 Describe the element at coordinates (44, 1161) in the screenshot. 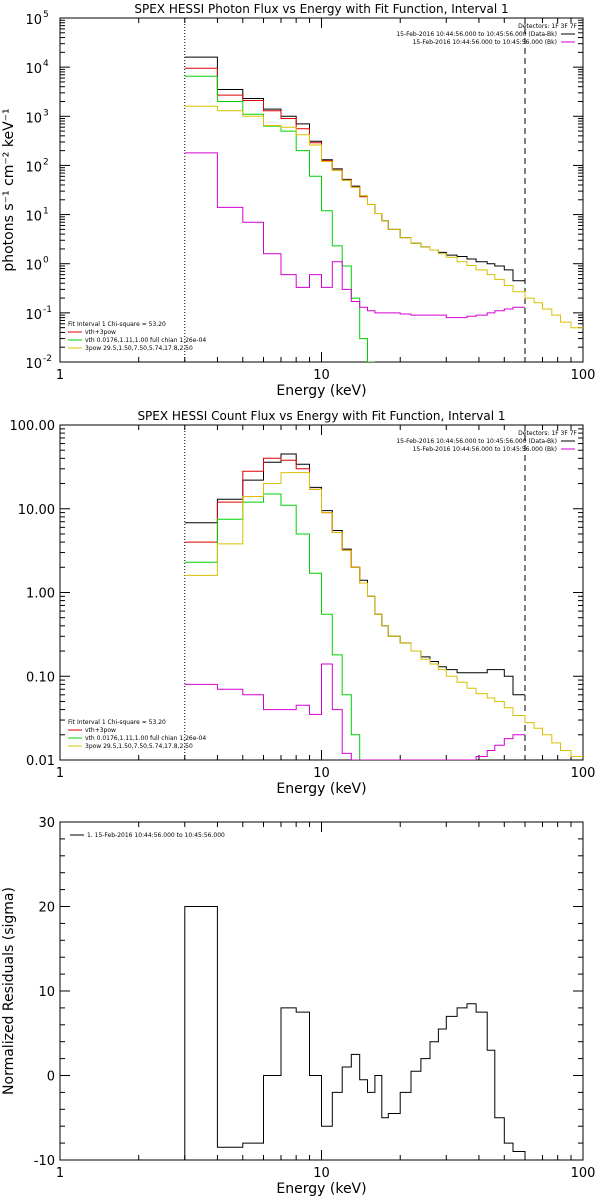

I see `y-tick-label: -10` at that location.